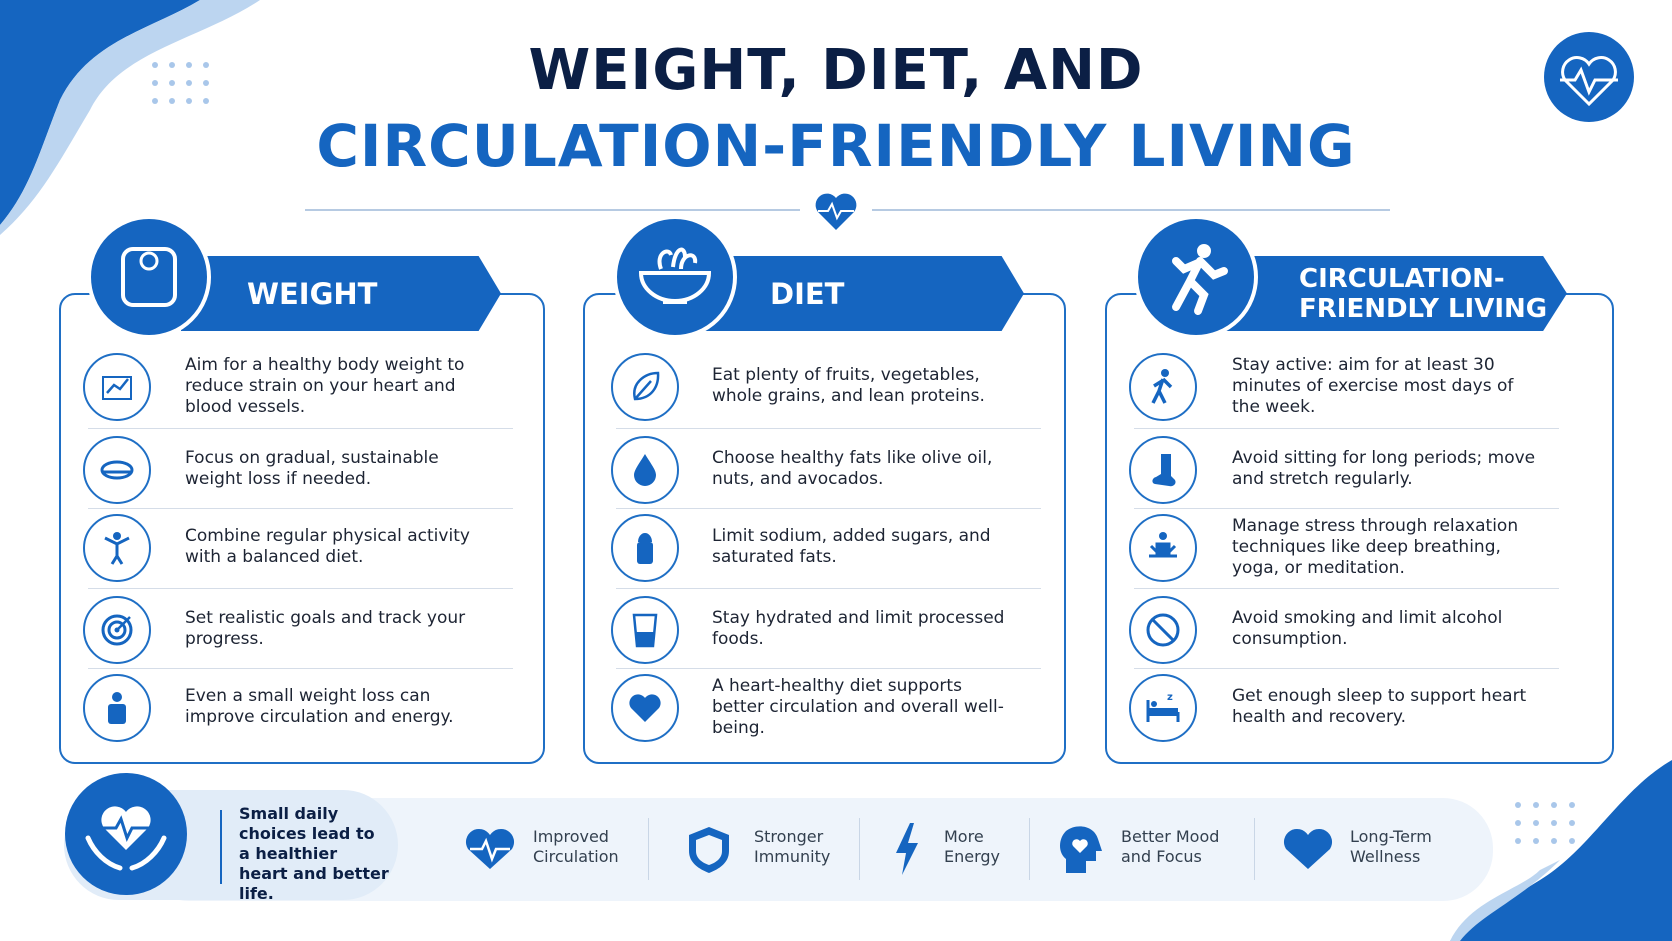 Image resolution: width=1672 pixels, height=941 pixels. I want to click on tagline-icon, so click(126, 834).